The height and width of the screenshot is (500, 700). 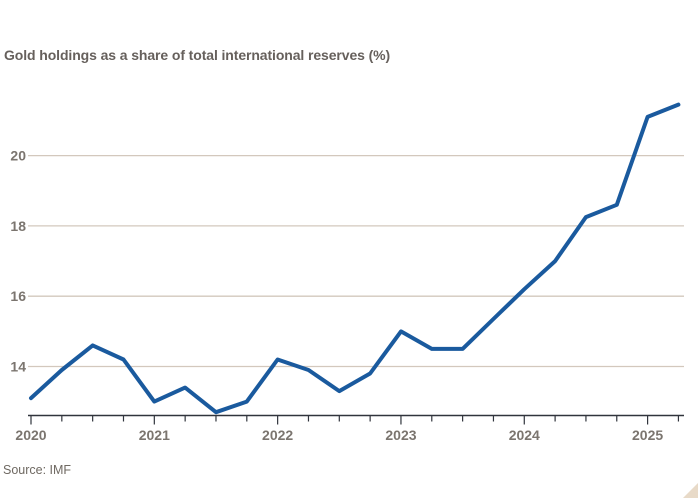 I want to click on expand-icon, so click(x=690, y=490).